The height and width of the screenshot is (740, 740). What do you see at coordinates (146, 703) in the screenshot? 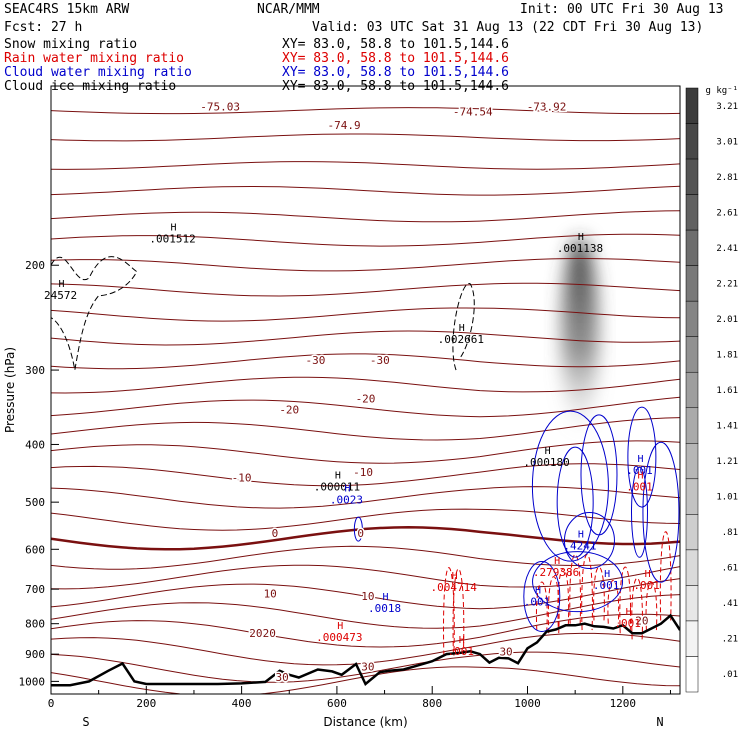
I see `x-tick-label: 200` at bounding box center [146, 703].